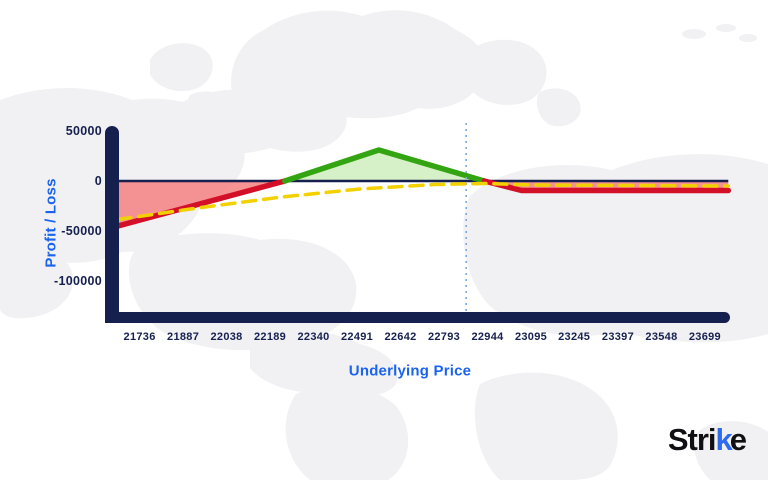 The image size is (768, 480). I want to click on current-pl-dashed-line, so click(423, 201).